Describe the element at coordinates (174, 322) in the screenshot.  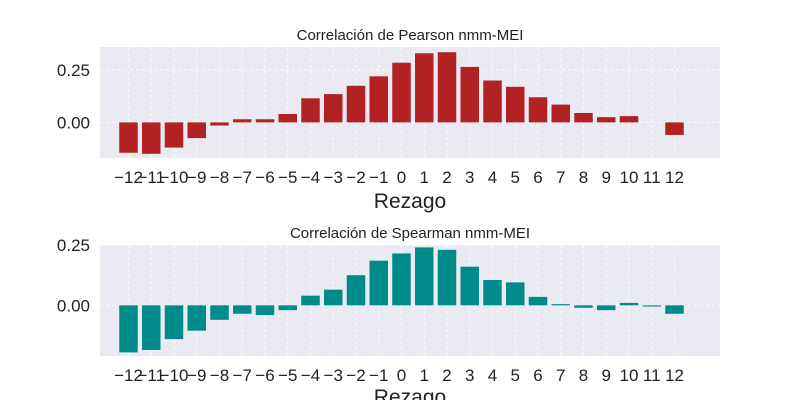
I see `bar-−10` at that location.